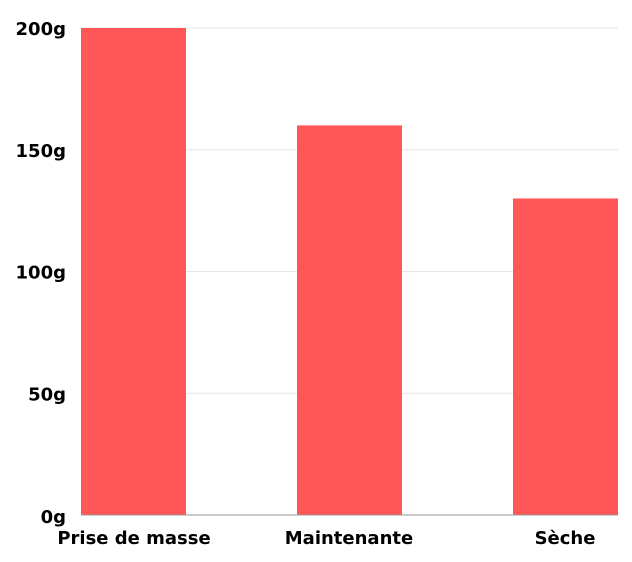  What do you see at coordinates (349, 538) in the screenshot?
I see `x-category-label: Maintenante` at bounding box center [349, 538].